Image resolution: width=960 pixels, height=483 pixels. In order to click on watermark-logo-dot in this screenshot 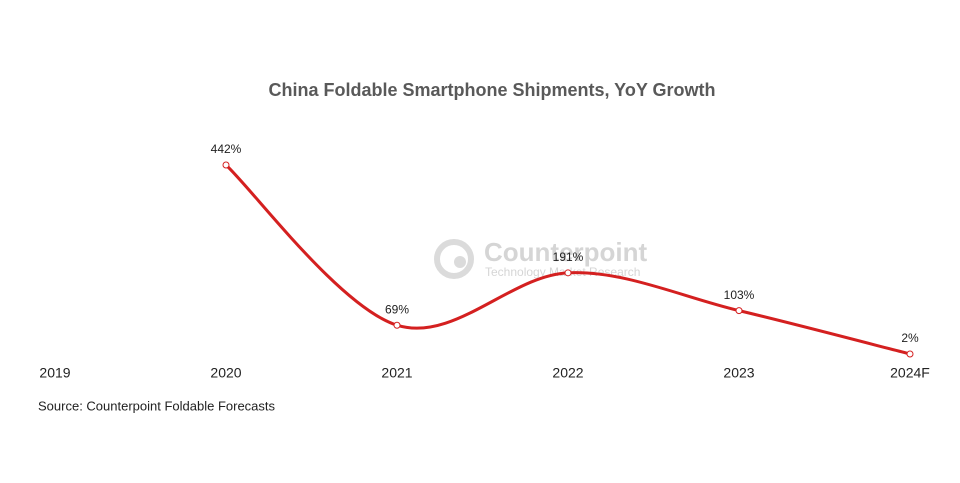, I will do `click(460, 262)`.